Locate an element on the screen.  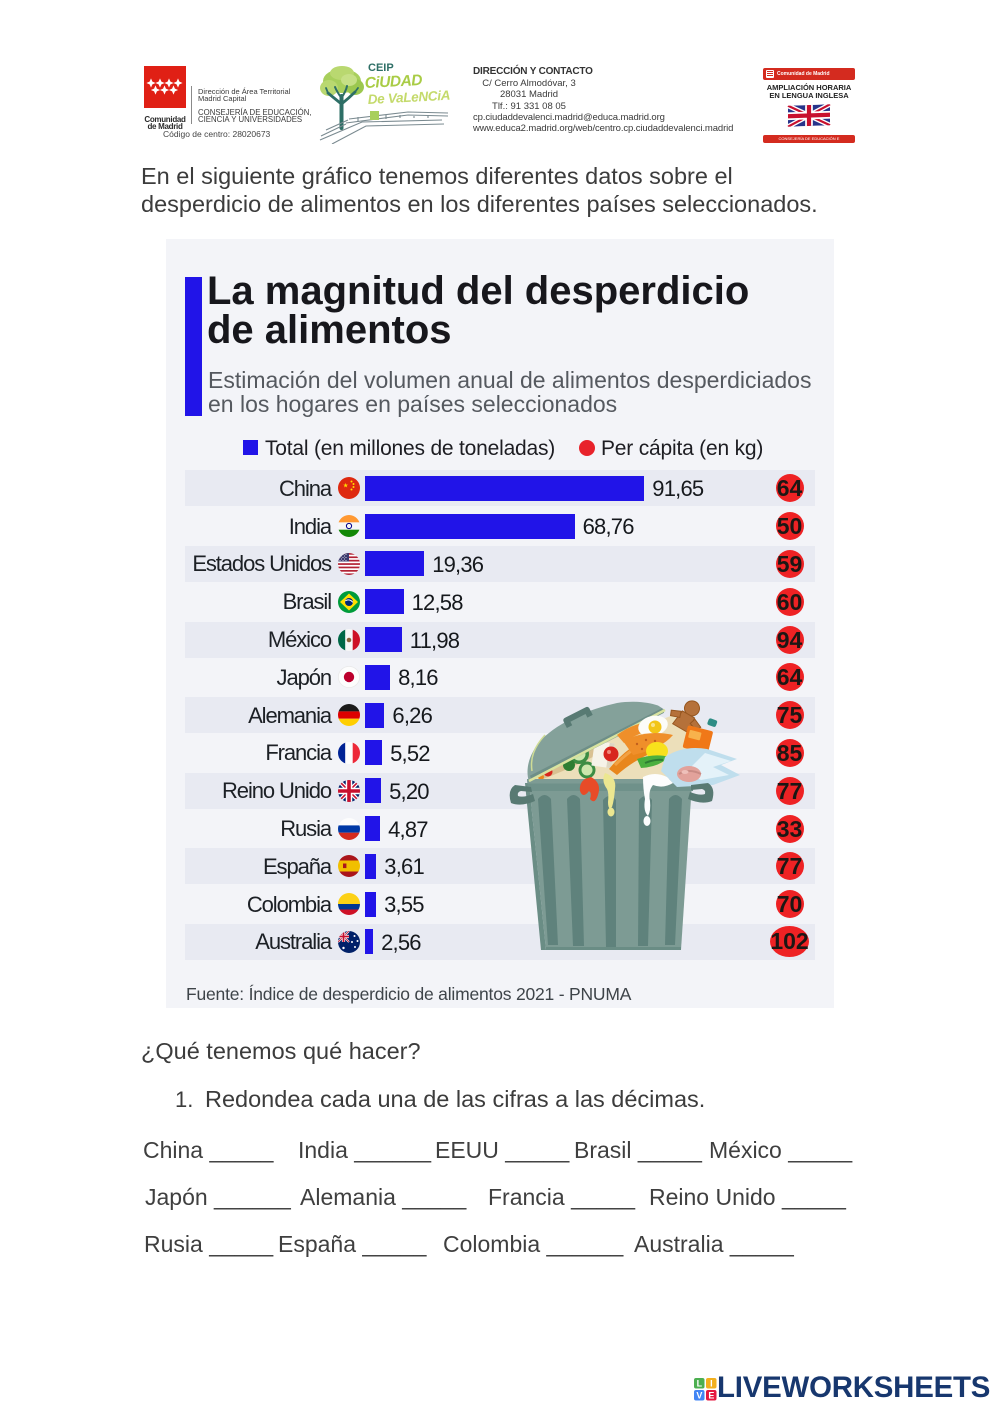
svg-text: L is located at coordinates (700, 1383).